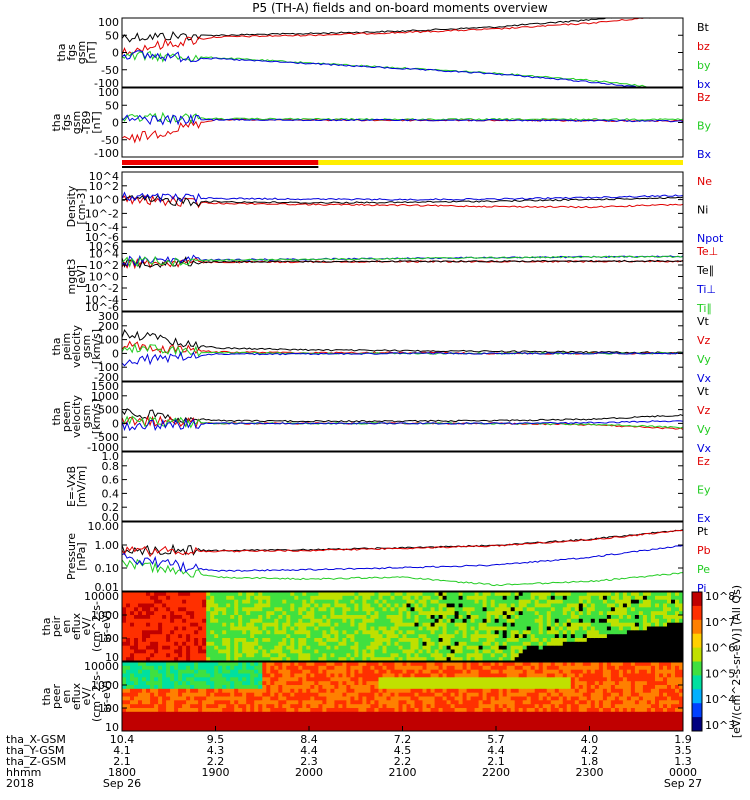 Image resolution: width=750 pixels, height=800 pixels. What do you see at coordinates (403, 697) in the screenshot?
I see `spectrogram-peer` at bounding box center [403, 697].